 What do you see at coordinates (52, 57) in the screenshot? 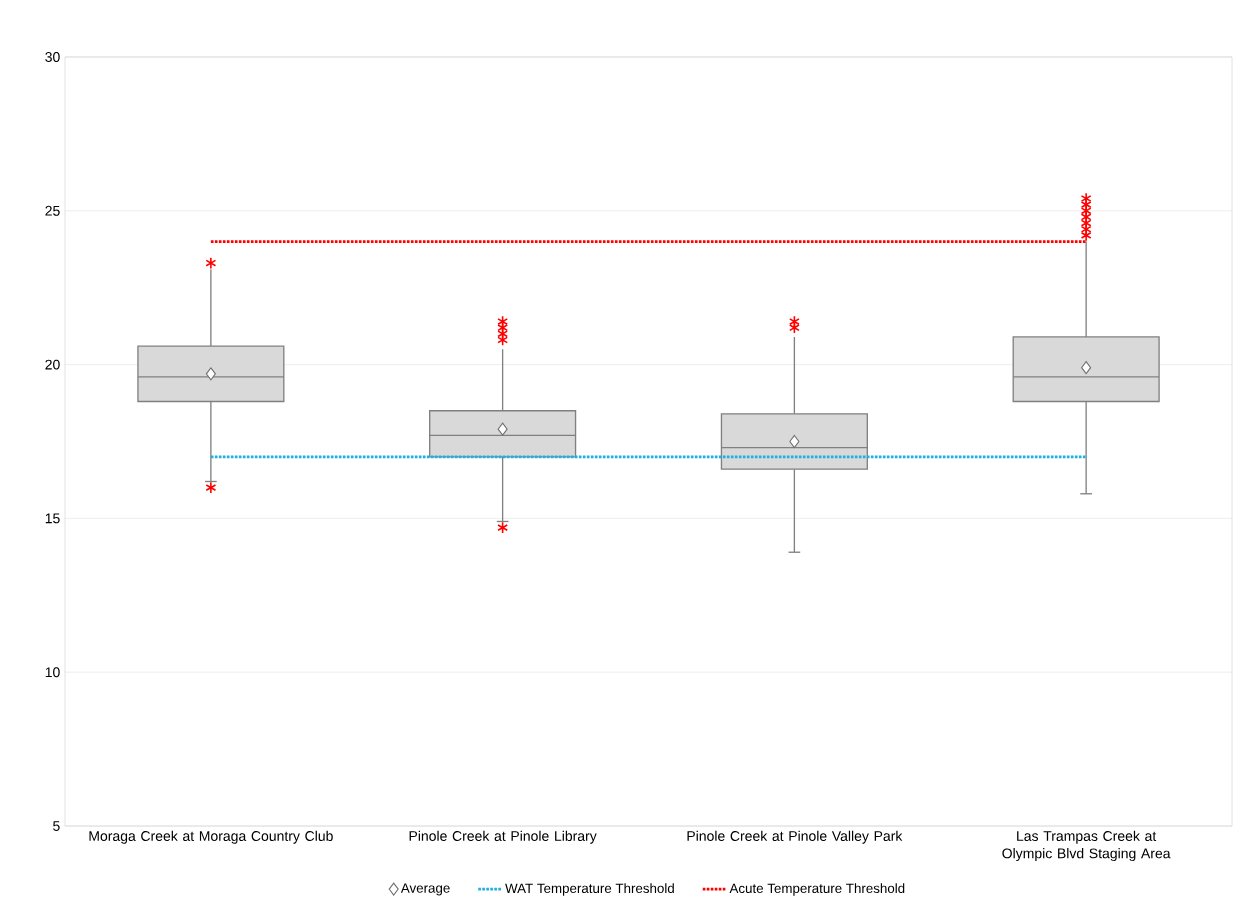
I see `y-tick-label: 30` at bounding box center [52, 57].